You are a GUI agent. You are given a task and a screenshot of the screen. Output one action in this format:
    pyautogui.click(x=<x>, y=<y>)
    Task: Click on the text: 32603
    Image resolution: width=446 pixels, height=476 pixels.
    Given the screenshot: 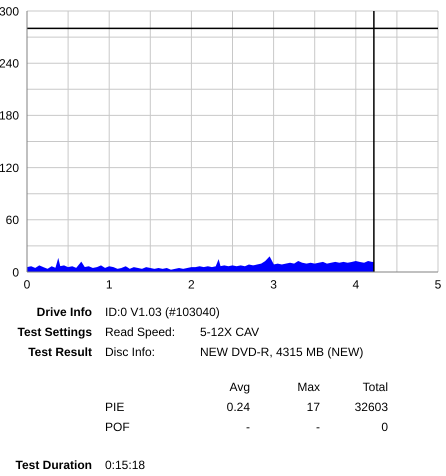 What is the action you would take?
    pyautogui.click(x=371, y=407)
    